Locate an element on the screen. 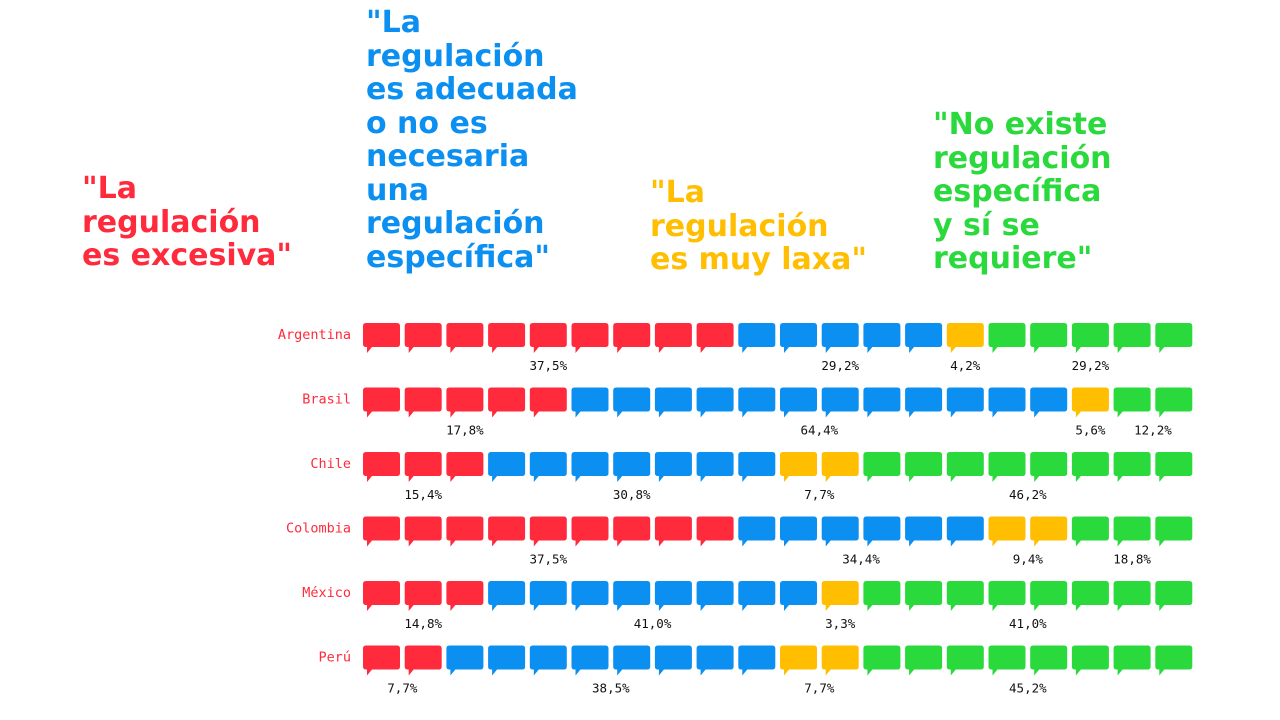 The width and height of the screenshot is (1280, 720). country-label: Colombia is located at coordinates (318, 529).